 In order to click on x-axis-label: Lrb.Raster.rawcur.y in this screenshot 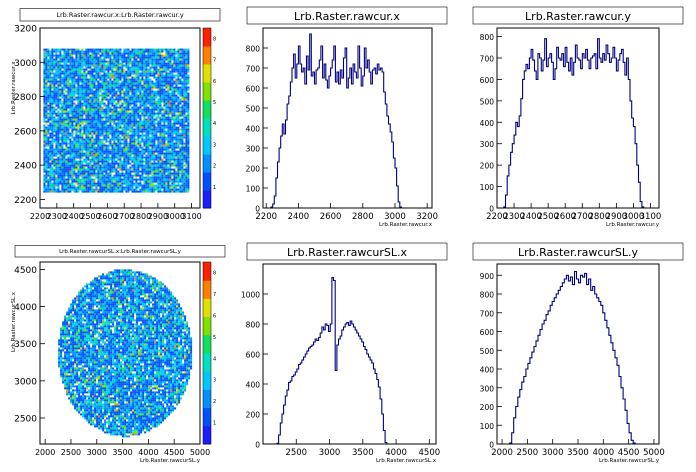, I will do `click(633, 225)`.